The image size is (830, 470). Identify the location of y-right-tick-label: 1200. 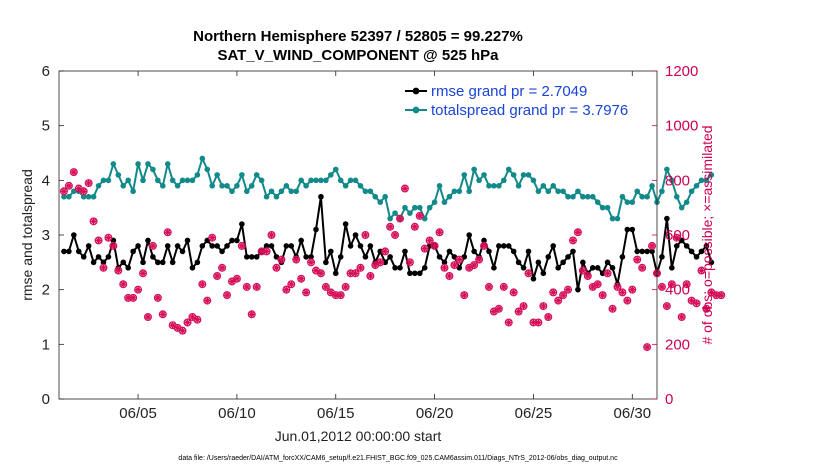
(681, 71).